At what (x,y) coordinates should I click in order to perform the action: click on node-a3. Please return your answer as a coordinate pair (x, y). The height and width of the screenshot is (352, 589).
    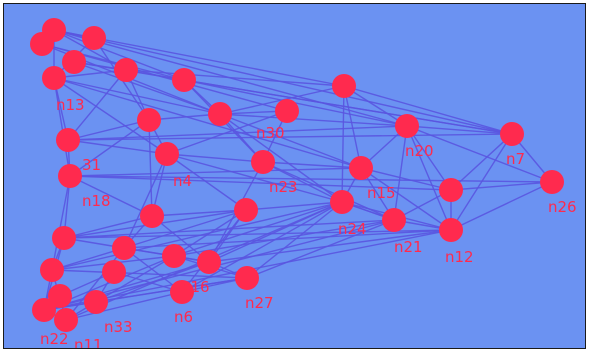
    Looking at the image, I should click on (344, 86).